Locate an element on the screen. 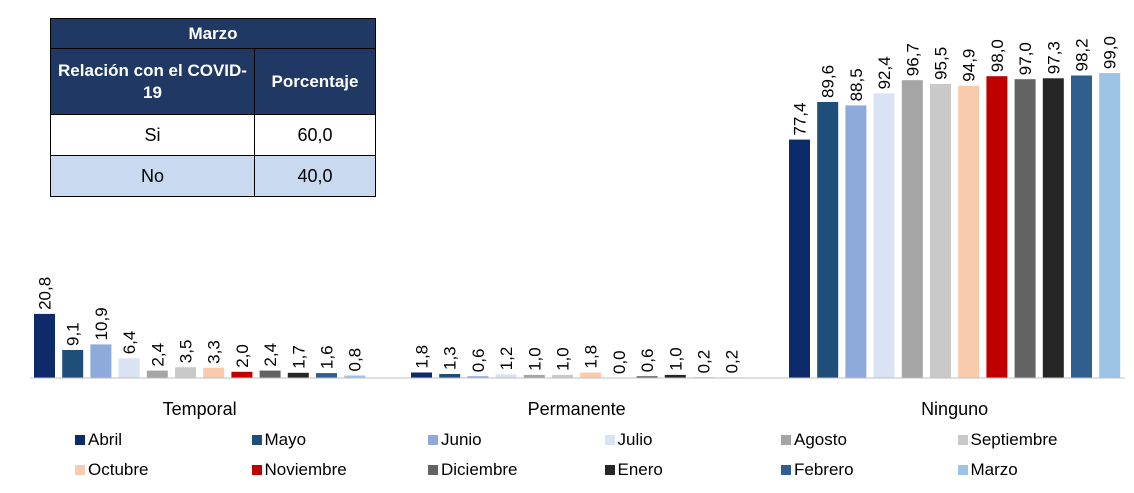 This screenshot has width=1134, height=493. table-cell-value: 60,0 is located at coordinates (315, 135).